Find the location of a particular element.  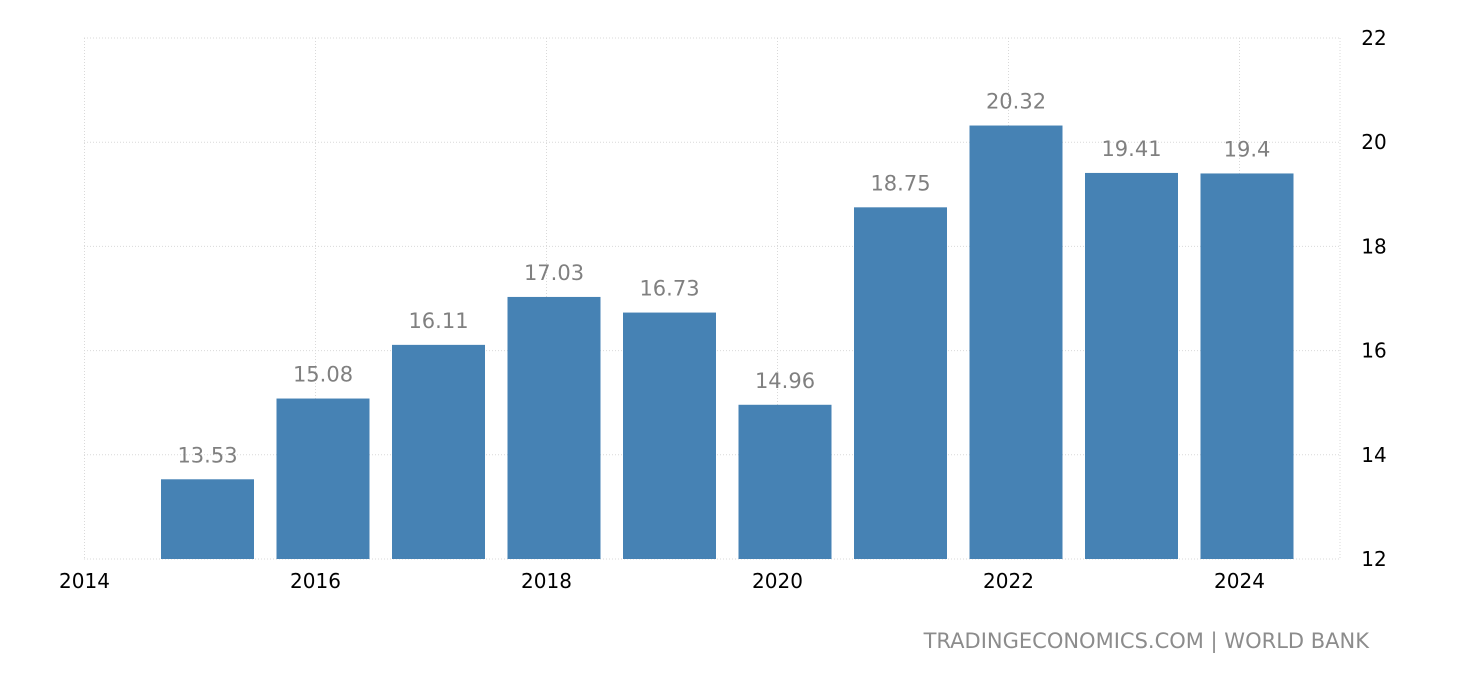

x-tick-2014: 2014 is located at coordinates (84, 581).